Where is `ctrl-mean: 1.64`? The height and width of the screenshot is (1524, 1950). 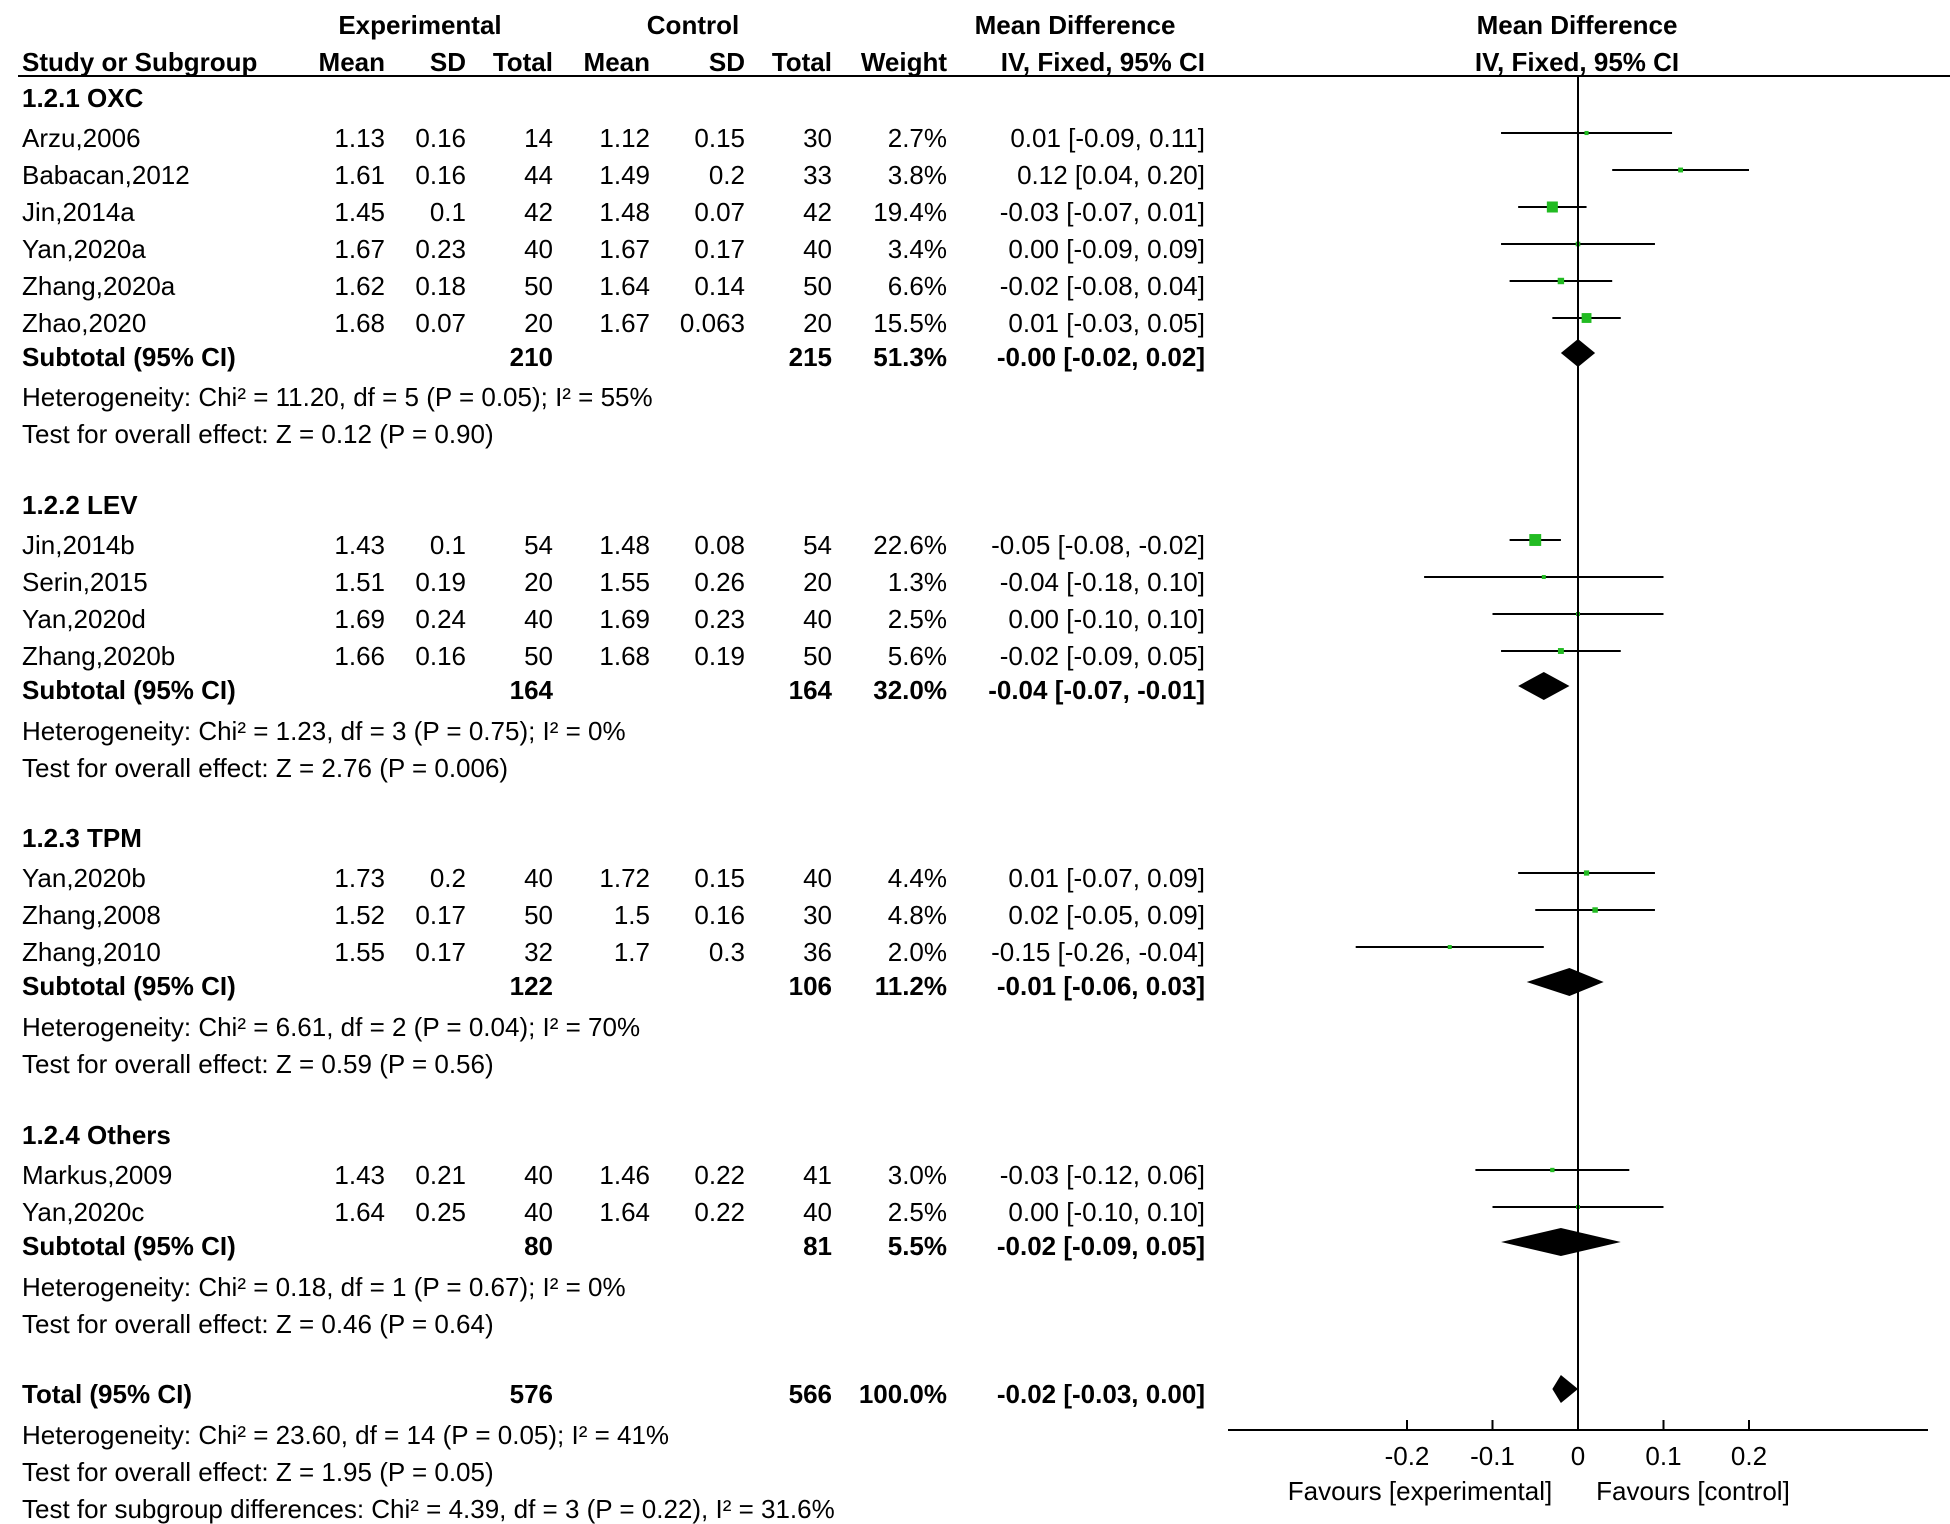
ctrl-mean: 1.64 is located at coordinates (624, 286).